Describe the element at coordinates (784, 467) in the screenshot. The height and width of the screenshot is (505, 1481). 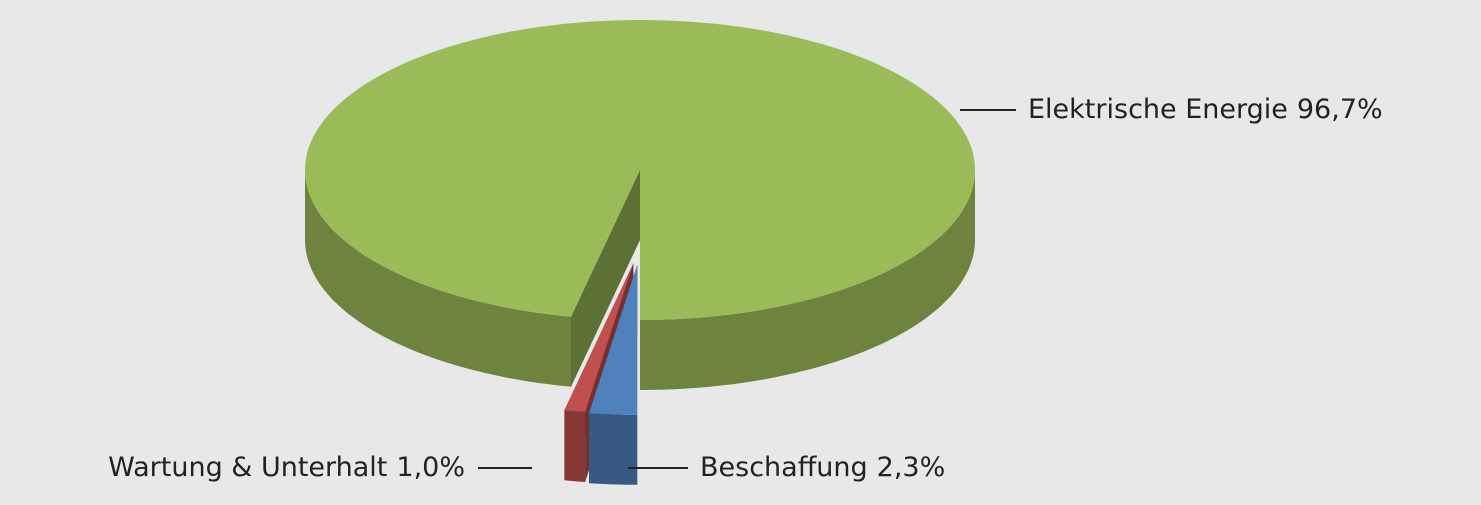
I see `category-label: Beschaffung` at that location.